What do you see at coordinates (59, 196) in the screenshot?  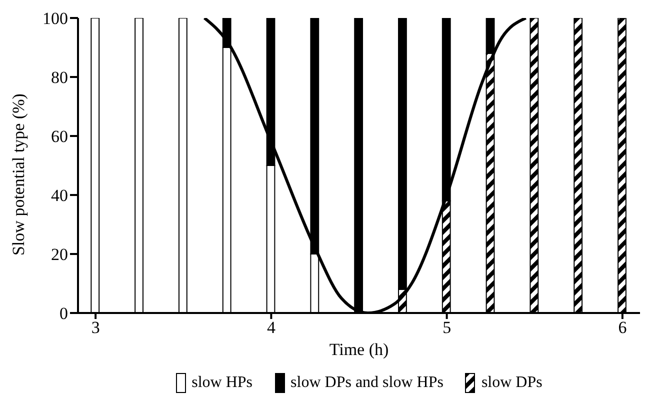 I see `y-tick-label: 40` at bounding box center [59, 196].